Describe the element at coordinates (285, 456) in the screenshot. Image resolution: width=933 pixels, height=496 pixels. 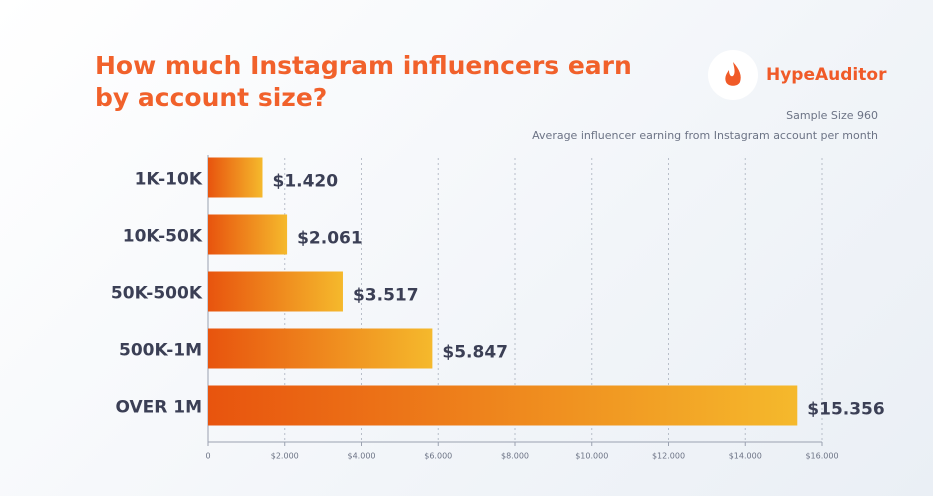
I see `x-tick-label: $2.000` at that location.